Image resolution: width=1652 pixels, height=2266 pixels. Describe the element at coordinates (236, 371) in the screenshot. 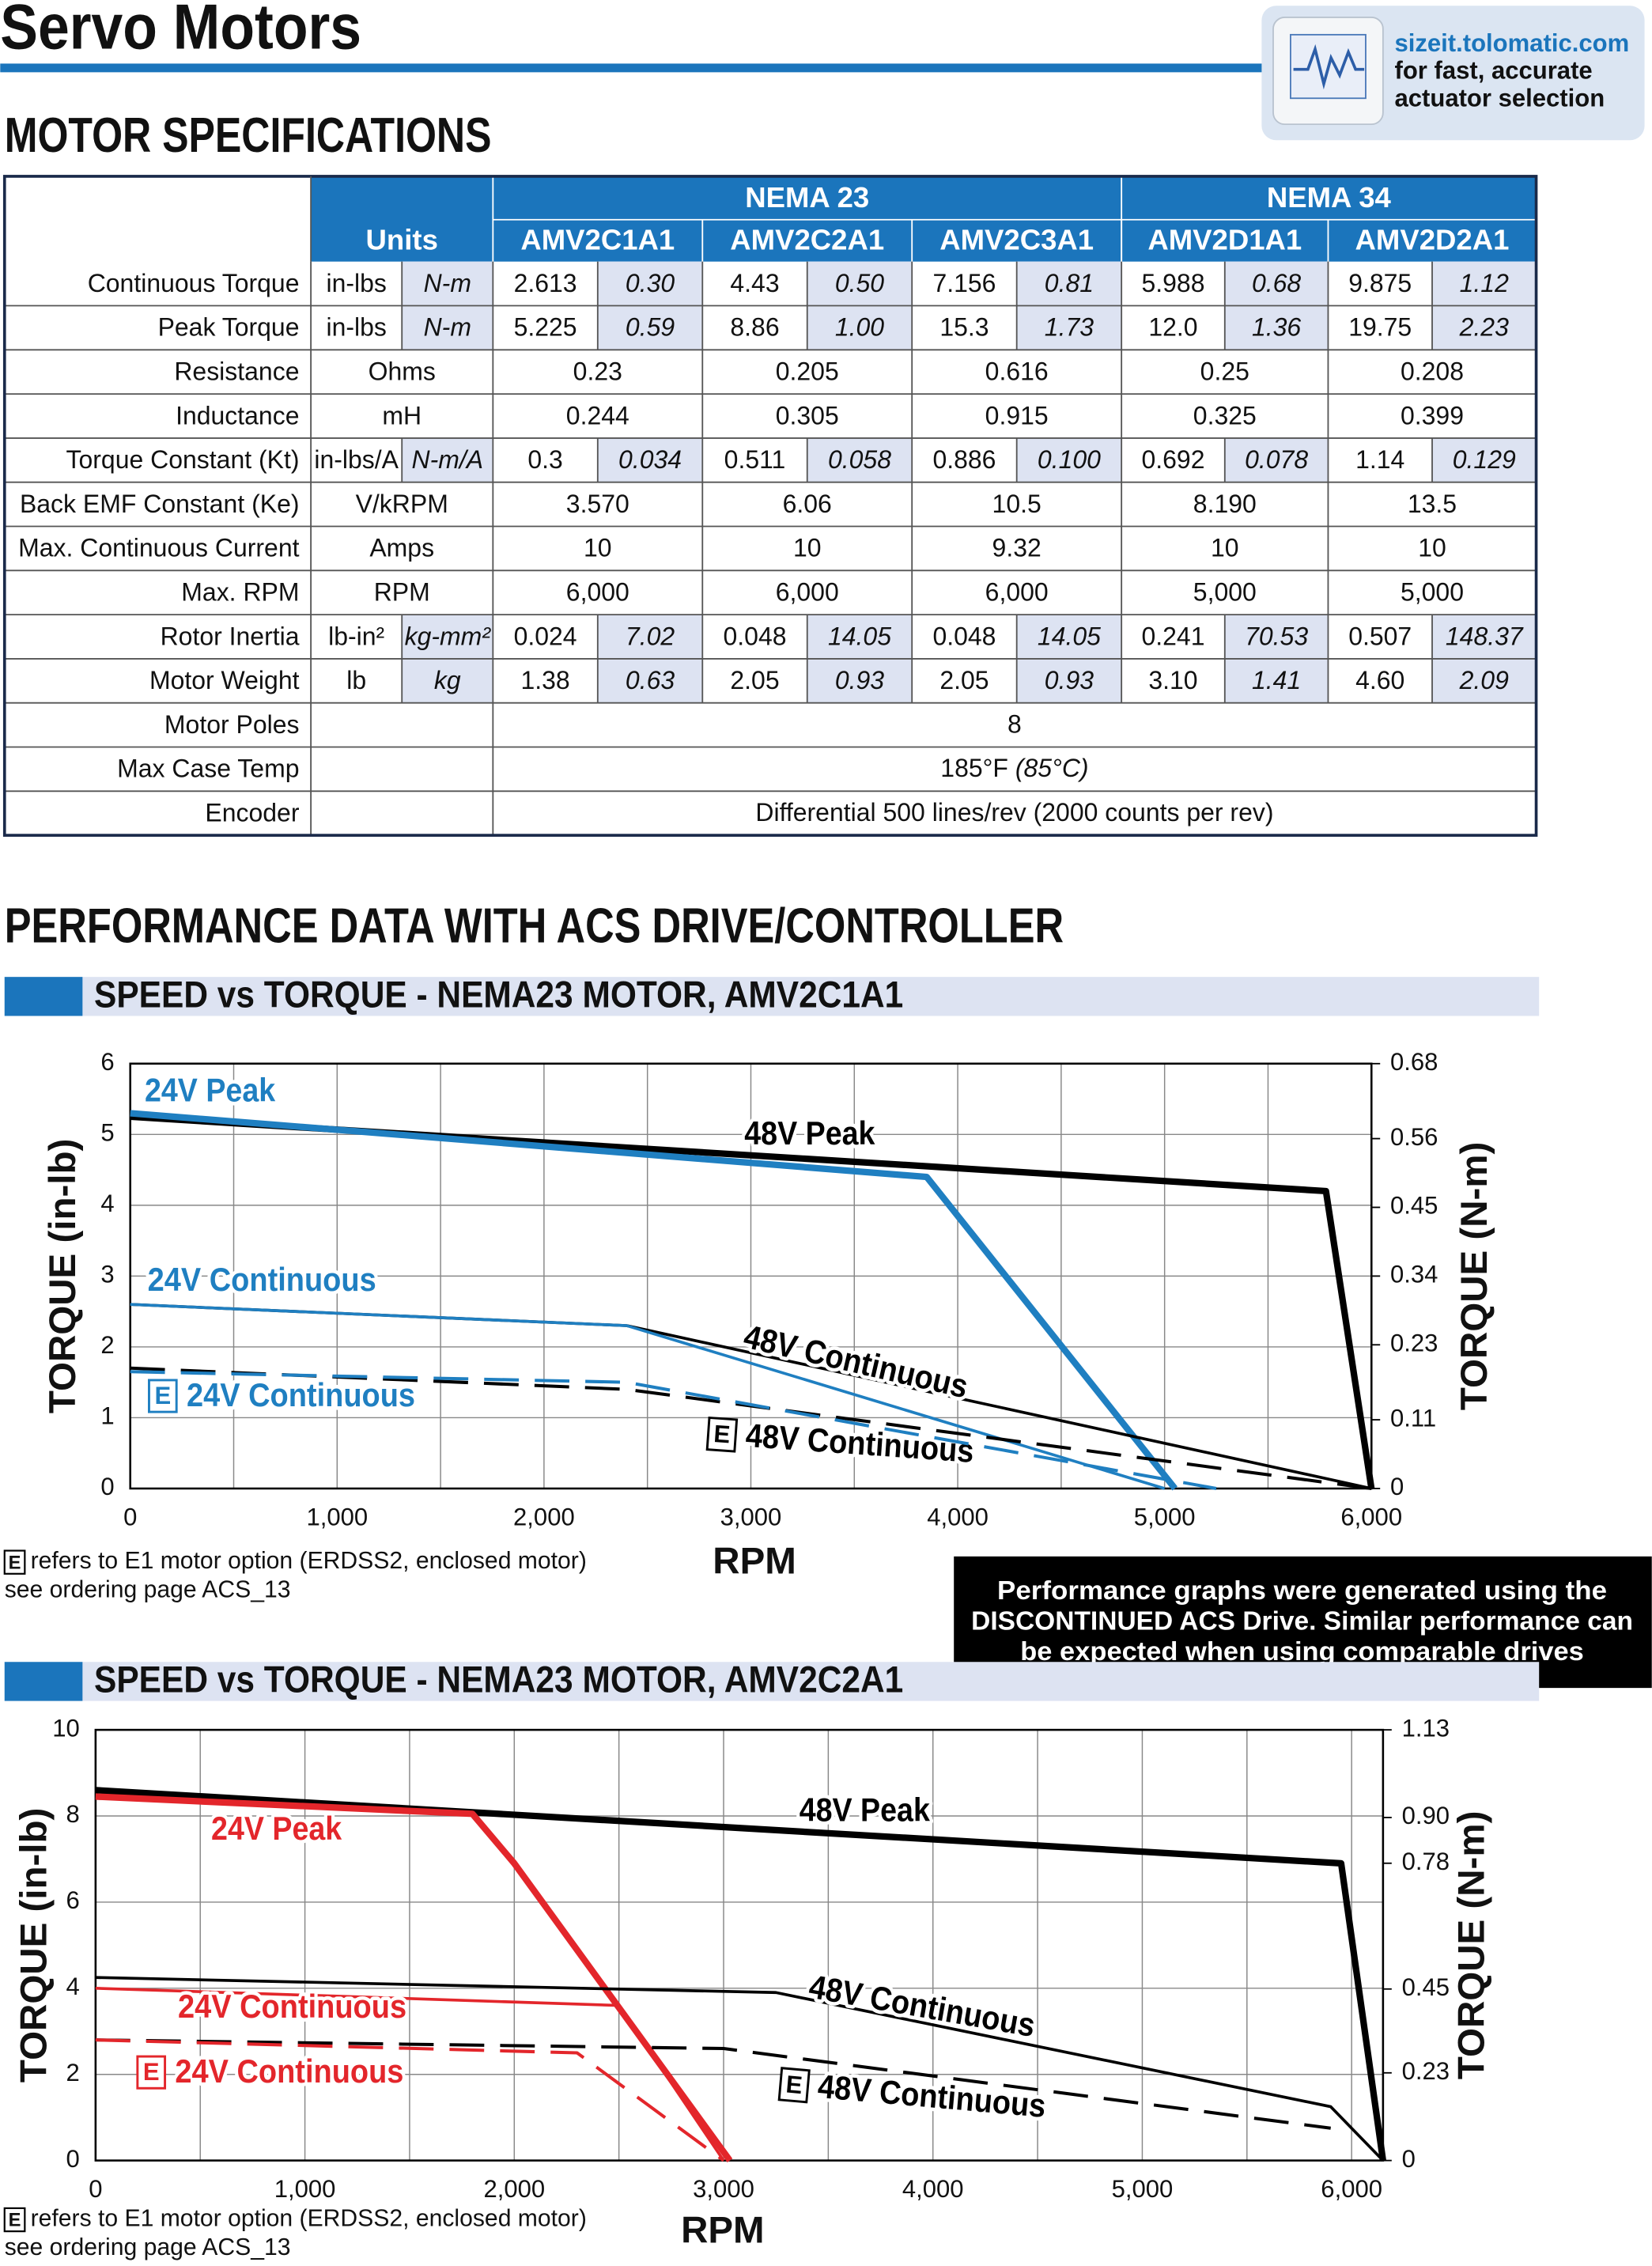

I see `row-label: Resistance` at that location.